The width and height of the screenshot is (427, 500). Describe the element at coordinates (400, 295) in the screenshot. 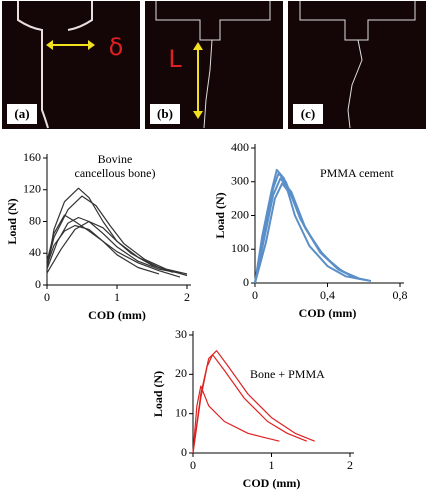

I see `x-tick-label: 0,8` at that location.